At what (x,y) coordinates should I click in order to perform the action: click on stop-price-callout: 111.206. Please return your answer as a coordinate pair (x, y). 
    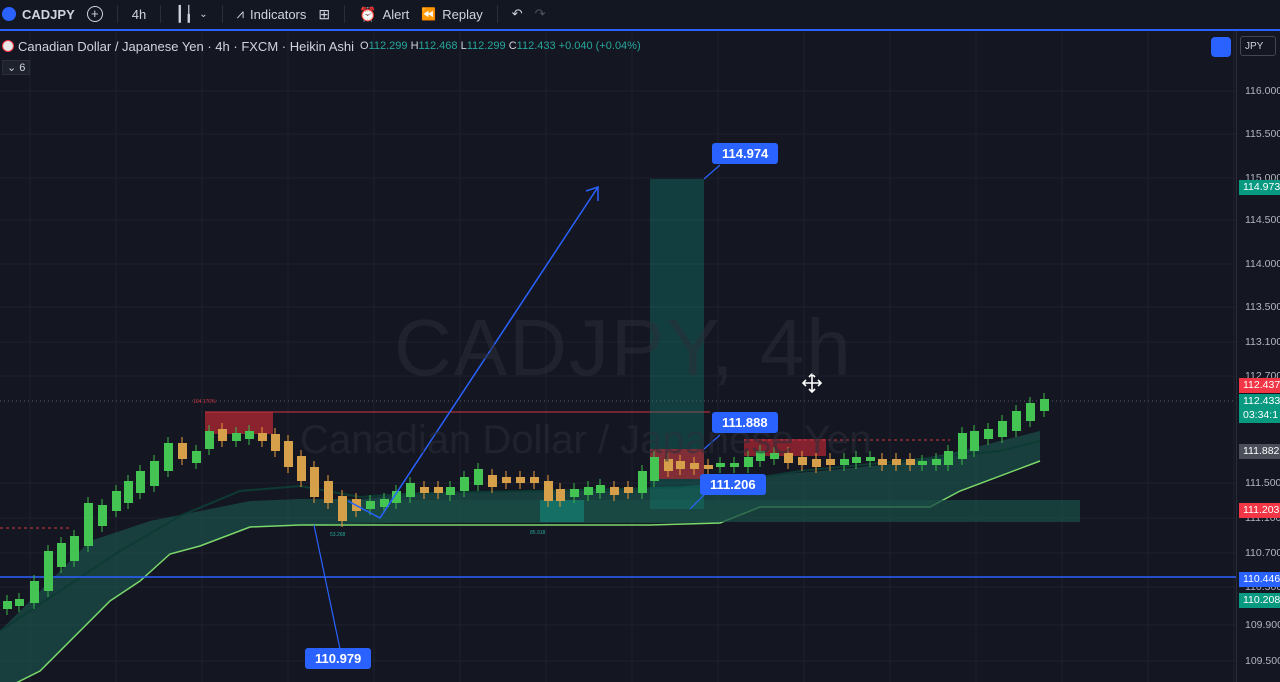
    Looking at the image, I should click on (733, 484).